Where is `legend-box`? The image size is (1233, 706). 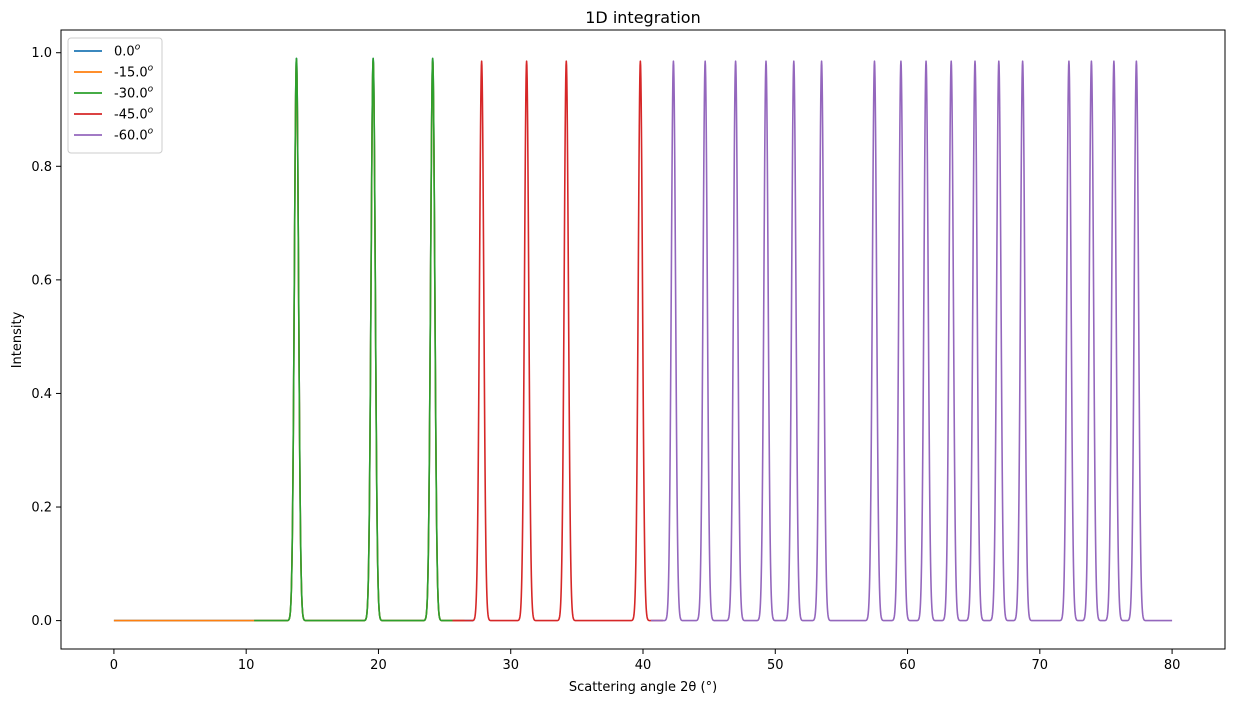 legend-box is located at coordinates (115, 95).